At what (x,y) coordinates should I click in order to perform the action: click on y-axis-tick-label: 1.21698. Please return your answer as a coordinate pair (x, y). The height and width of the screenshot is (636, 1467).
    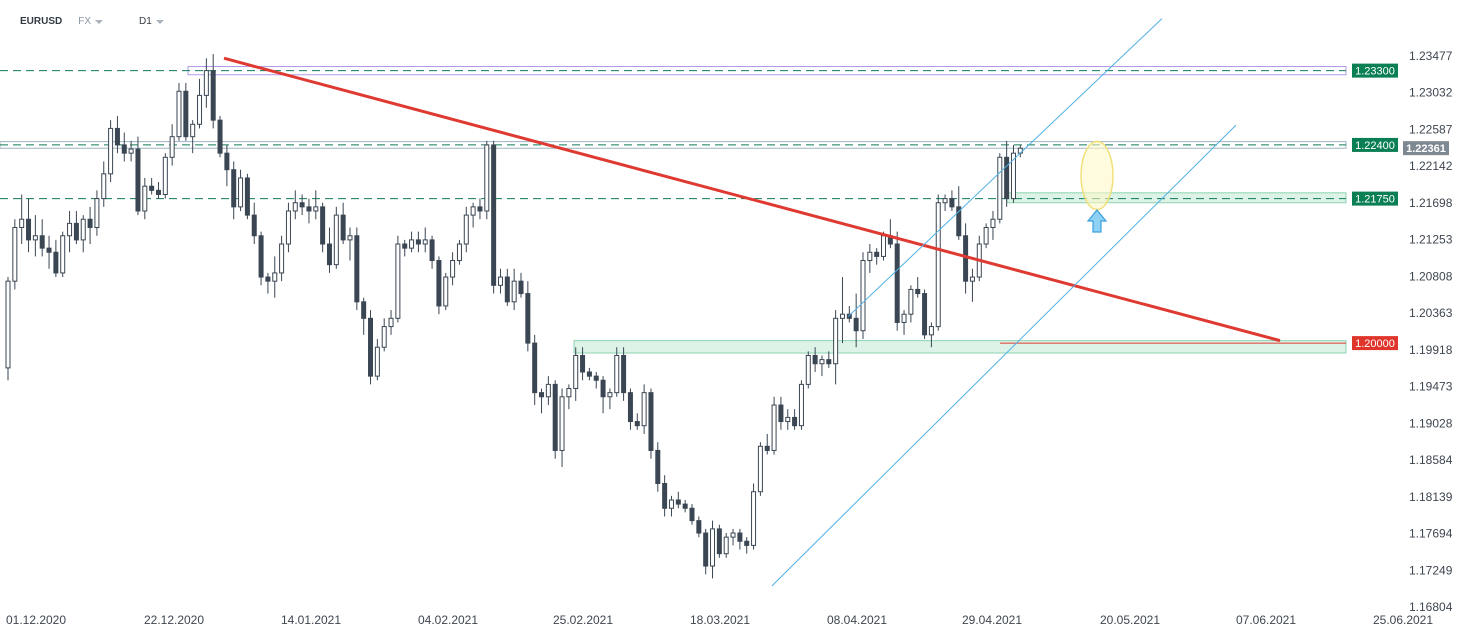
    Looking at the image, I should click on (1431, 203).